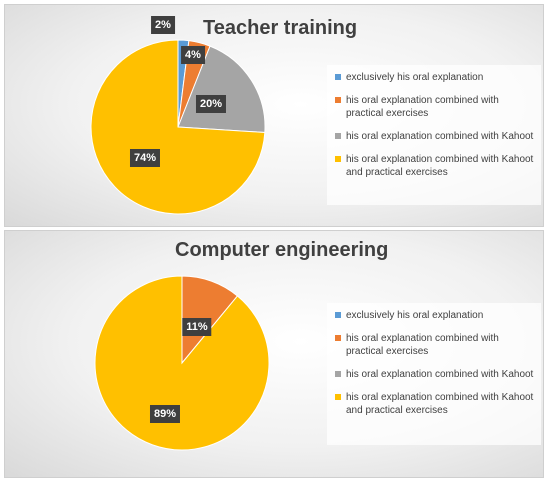 This screenshot has height=482, width=550. What do you see at coordinates (280, 28) in the screenshot?
I see `chart-title: Teacher training` at bounding box center [280, 28].